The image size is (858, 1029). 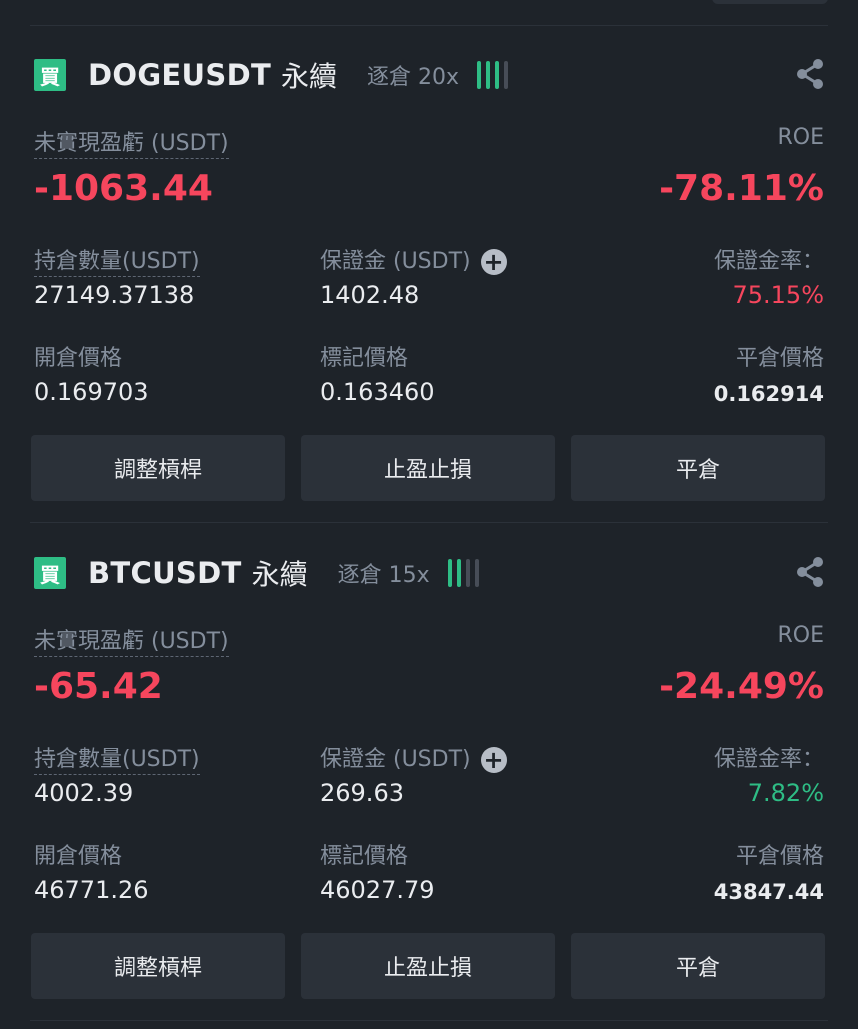 I want to click on position-size-value: 4002.39, so click(x=84, y=793).